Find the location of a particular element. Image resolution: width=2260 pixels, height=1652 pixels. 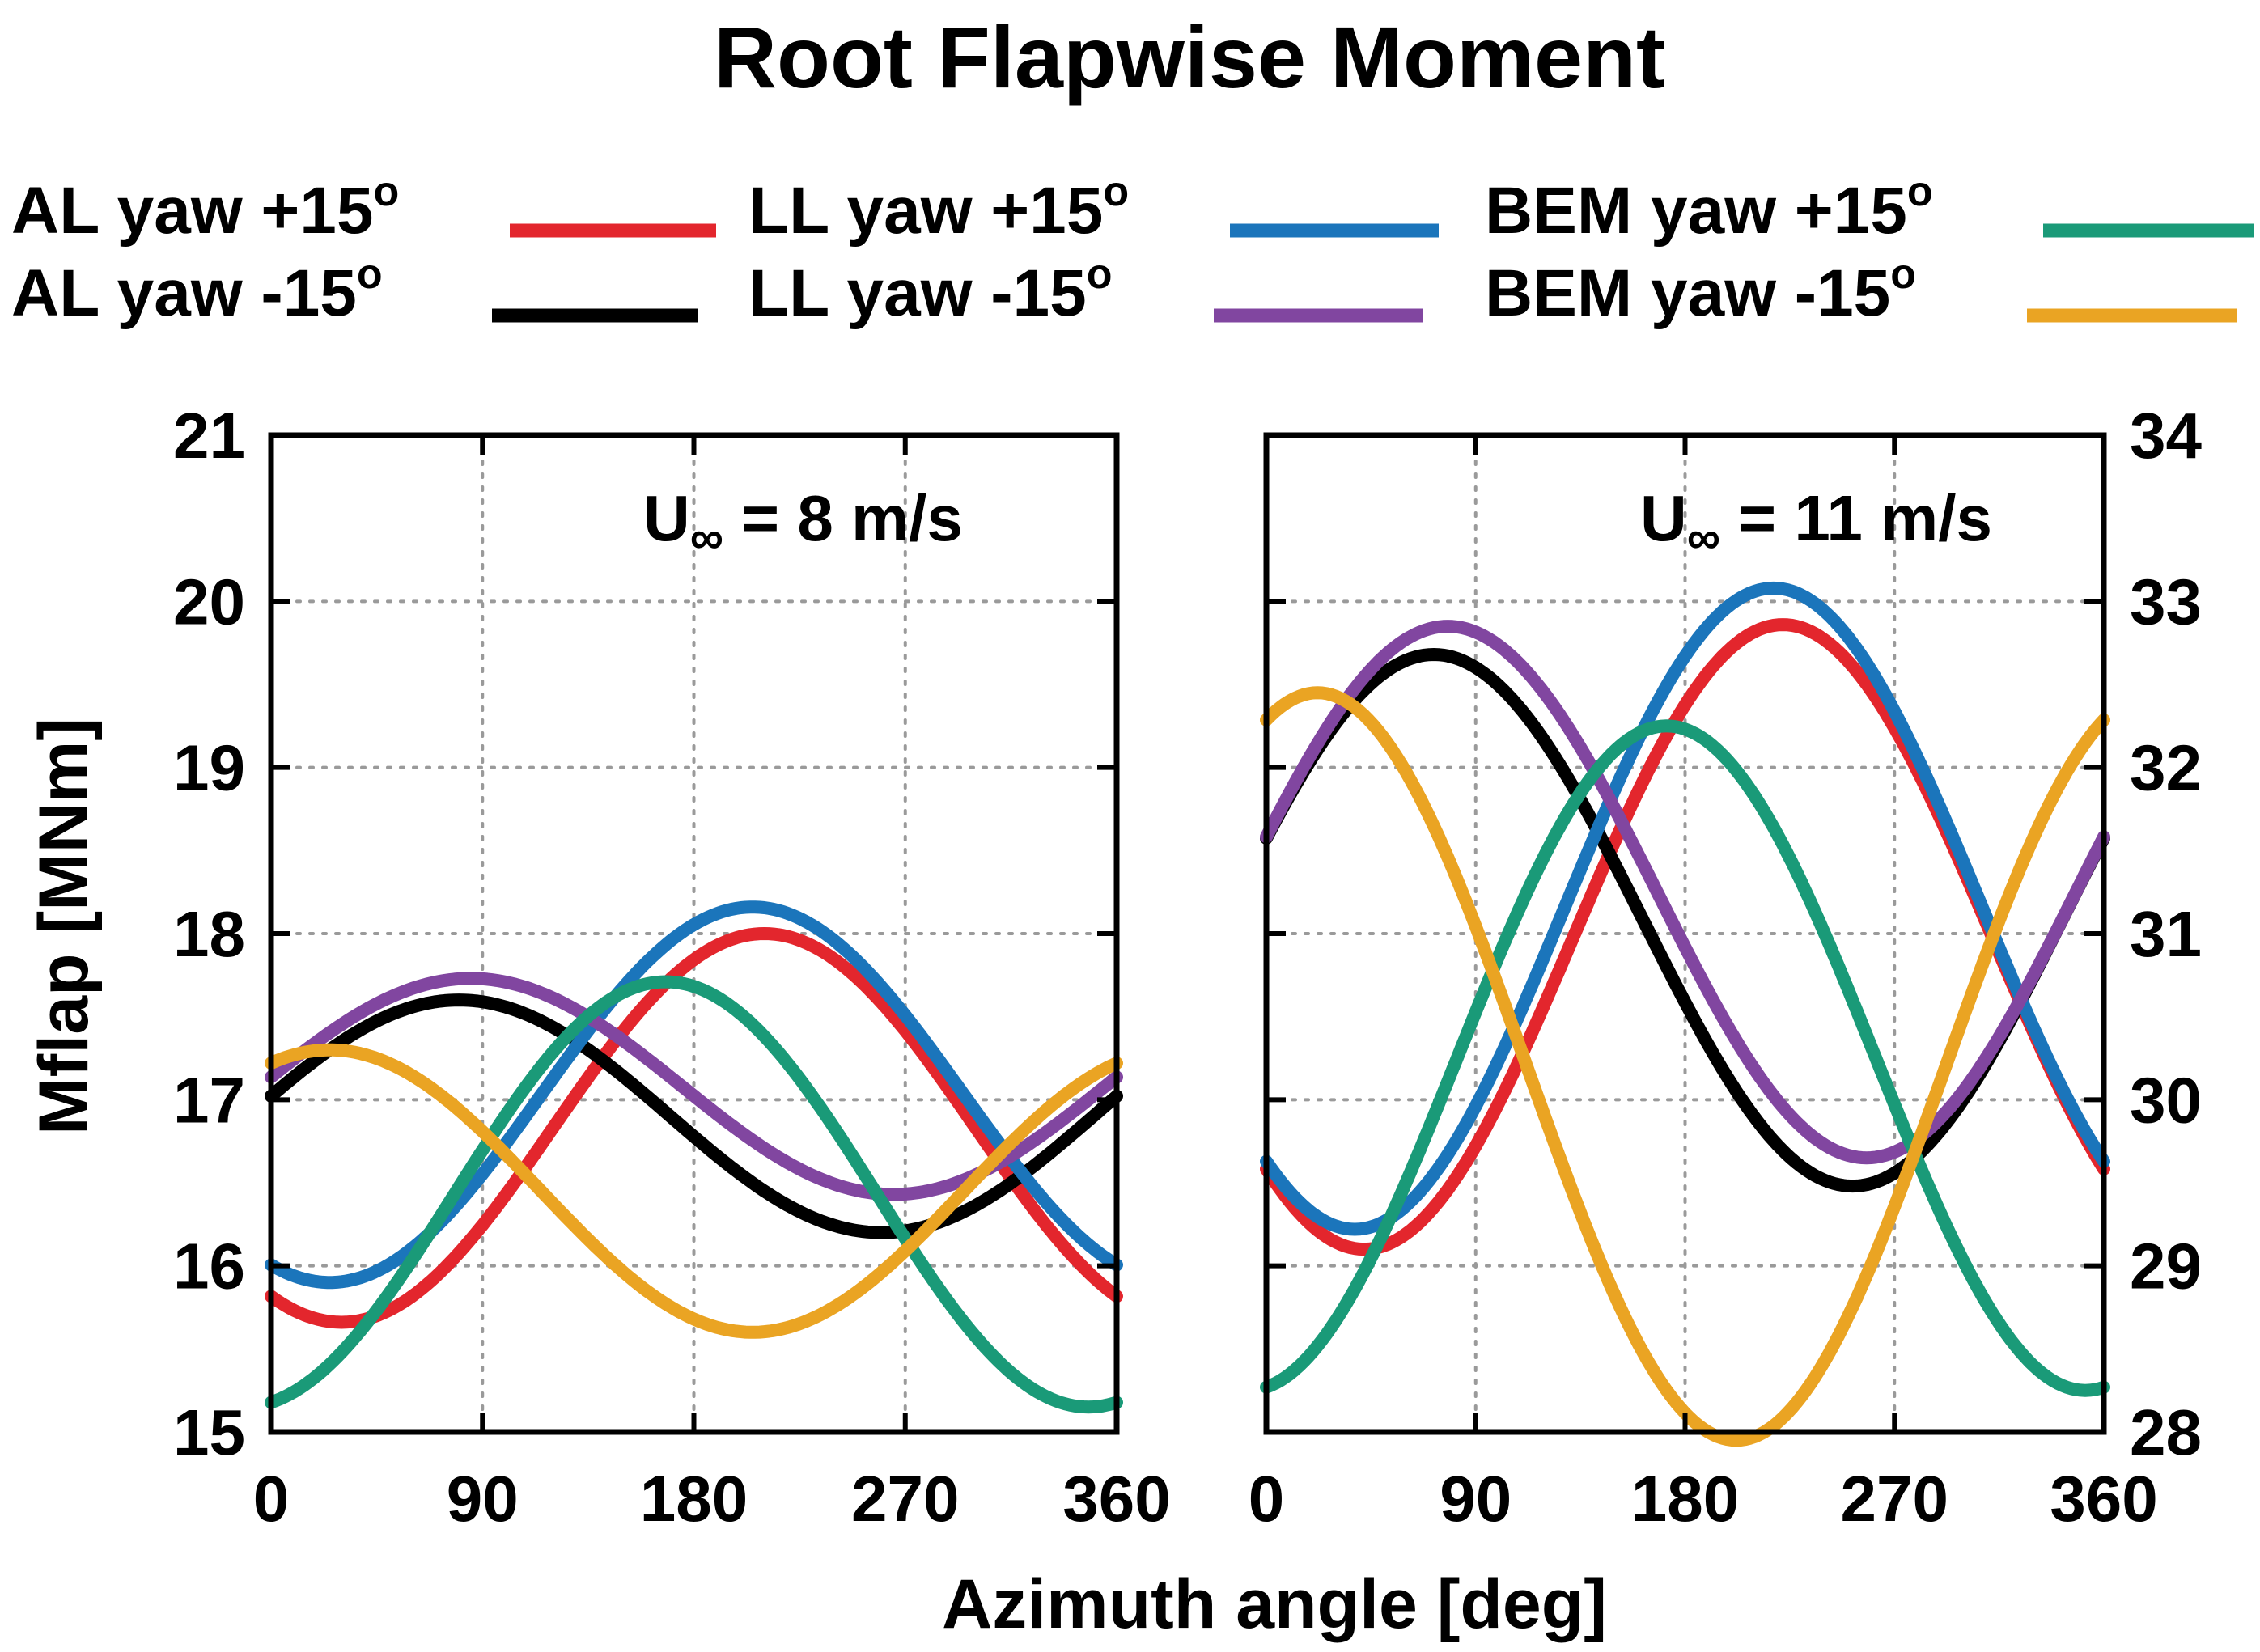

svg-text: LL yaw -15o is located at coordinates (930, 290).